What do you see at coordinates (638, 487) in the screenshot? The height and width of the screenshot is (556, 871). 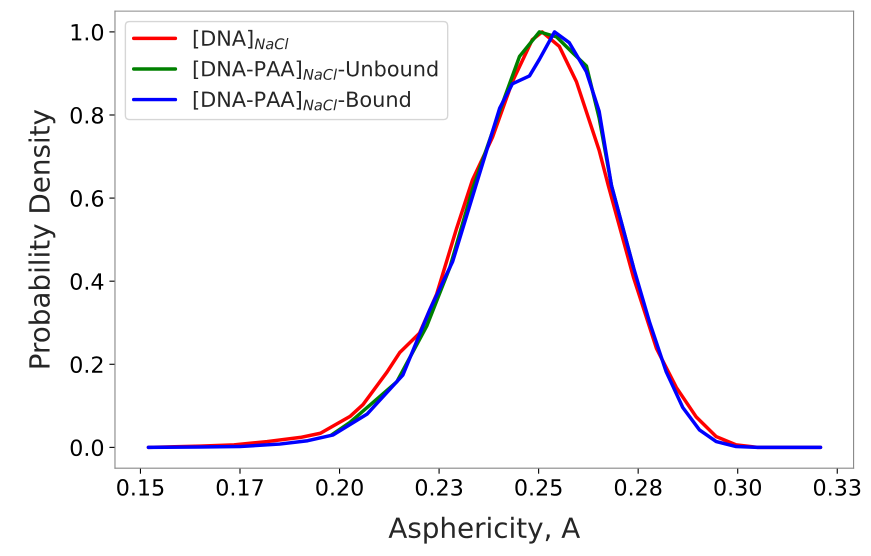 I see `x-tick-label: 0.28` at bounding box center [638, 487].